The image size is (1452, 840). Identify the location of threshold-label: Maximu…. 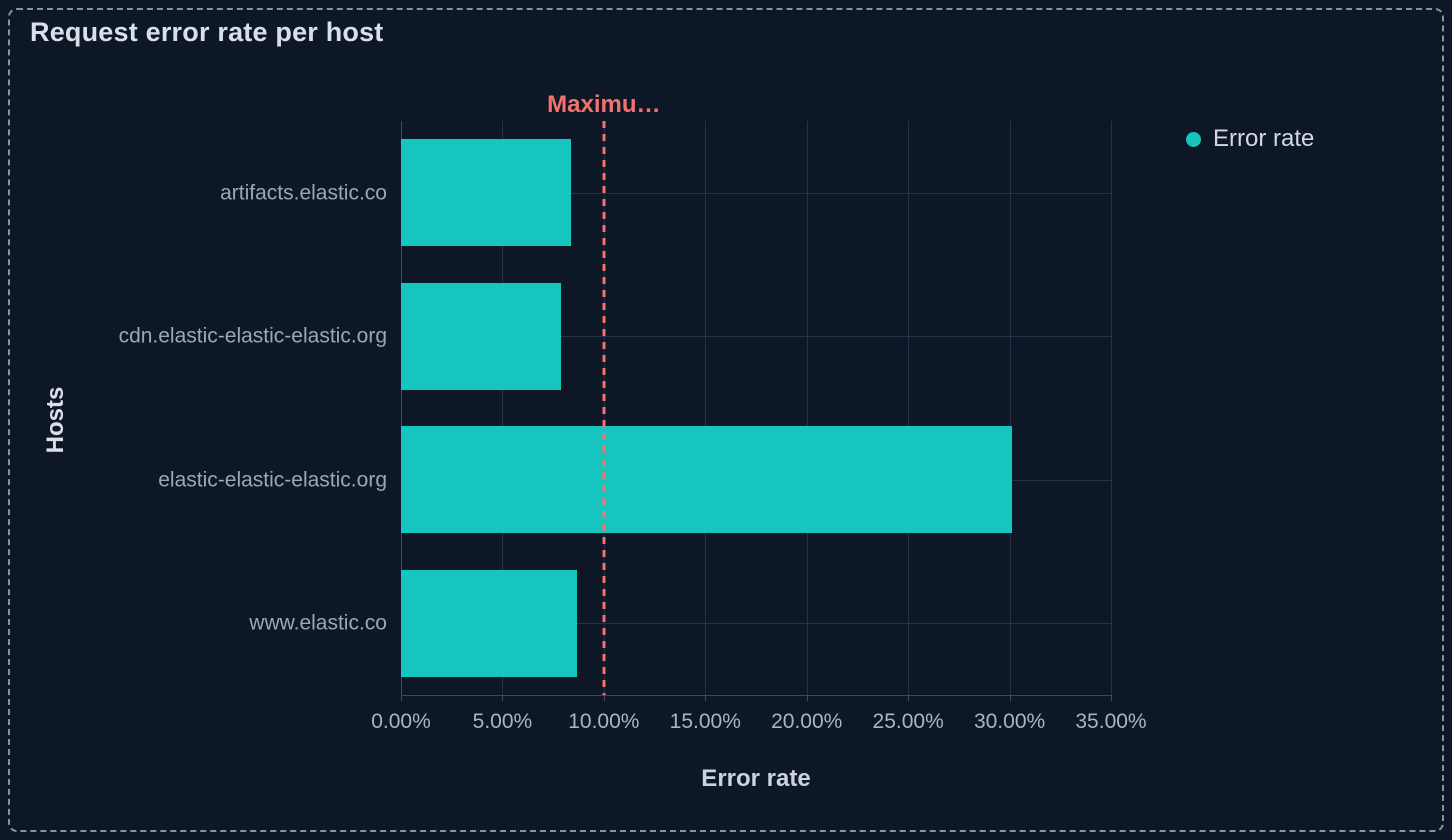
(604, 104).